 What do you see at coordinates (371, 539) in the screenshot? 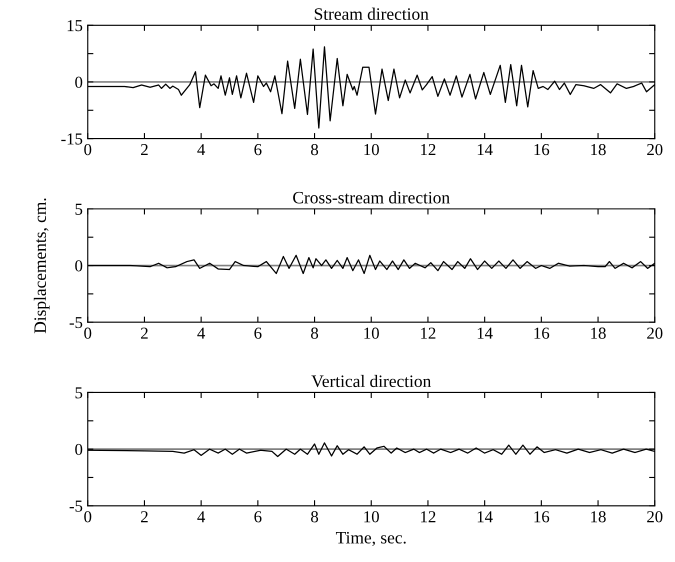
I see `x-axis-title: Time, sec.` at bounding box center [371, 539].